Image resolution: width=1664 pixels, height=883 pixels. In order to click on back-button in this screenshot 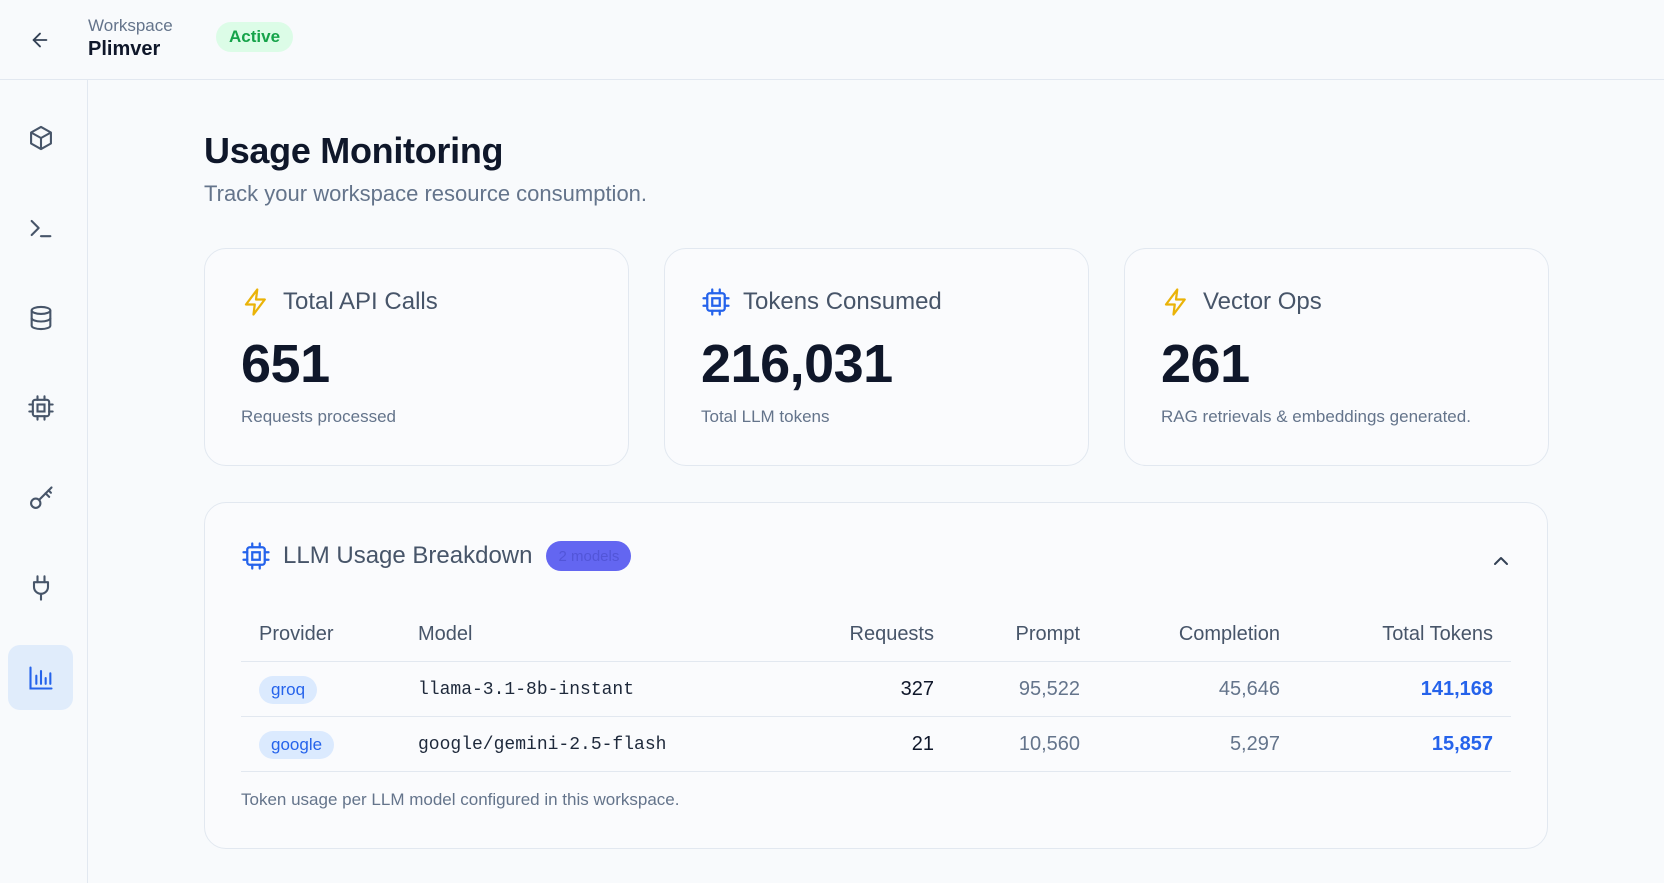, I will do `click(40, 40)`.